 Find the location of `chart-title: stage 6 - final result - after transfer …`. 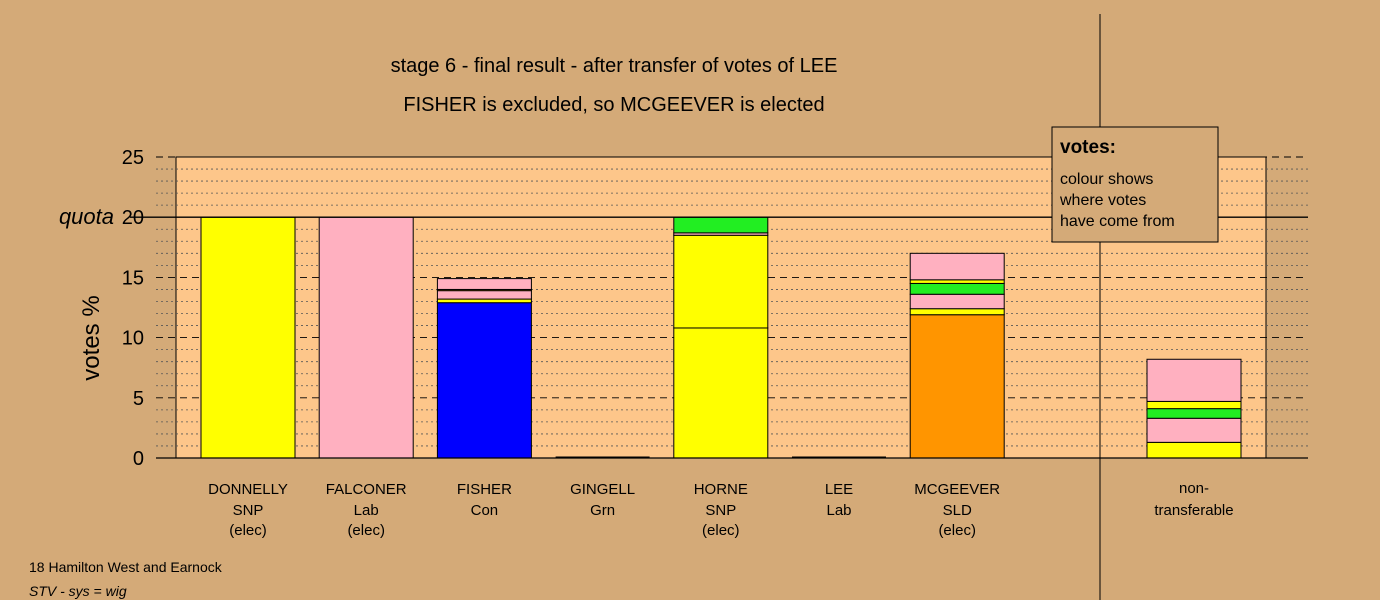

chart-title: stage 6 - final result - after transfer … is located at coordinates (614, 66).